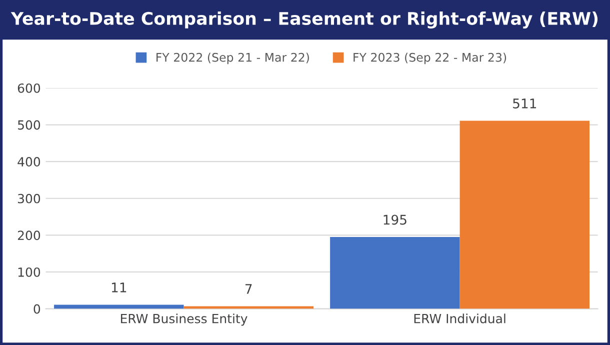 This screenshot has width=610, height=345. I want to click on y-tick-label: 300, so click(29, 199).